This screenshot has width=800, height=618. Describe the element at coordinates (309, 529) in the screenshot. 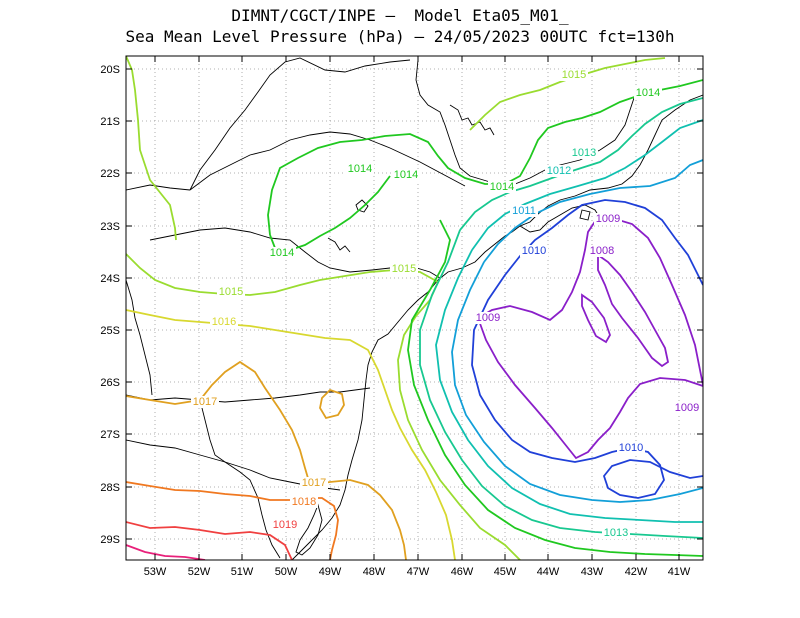

I see `lagoa-dos-patos` at that location.